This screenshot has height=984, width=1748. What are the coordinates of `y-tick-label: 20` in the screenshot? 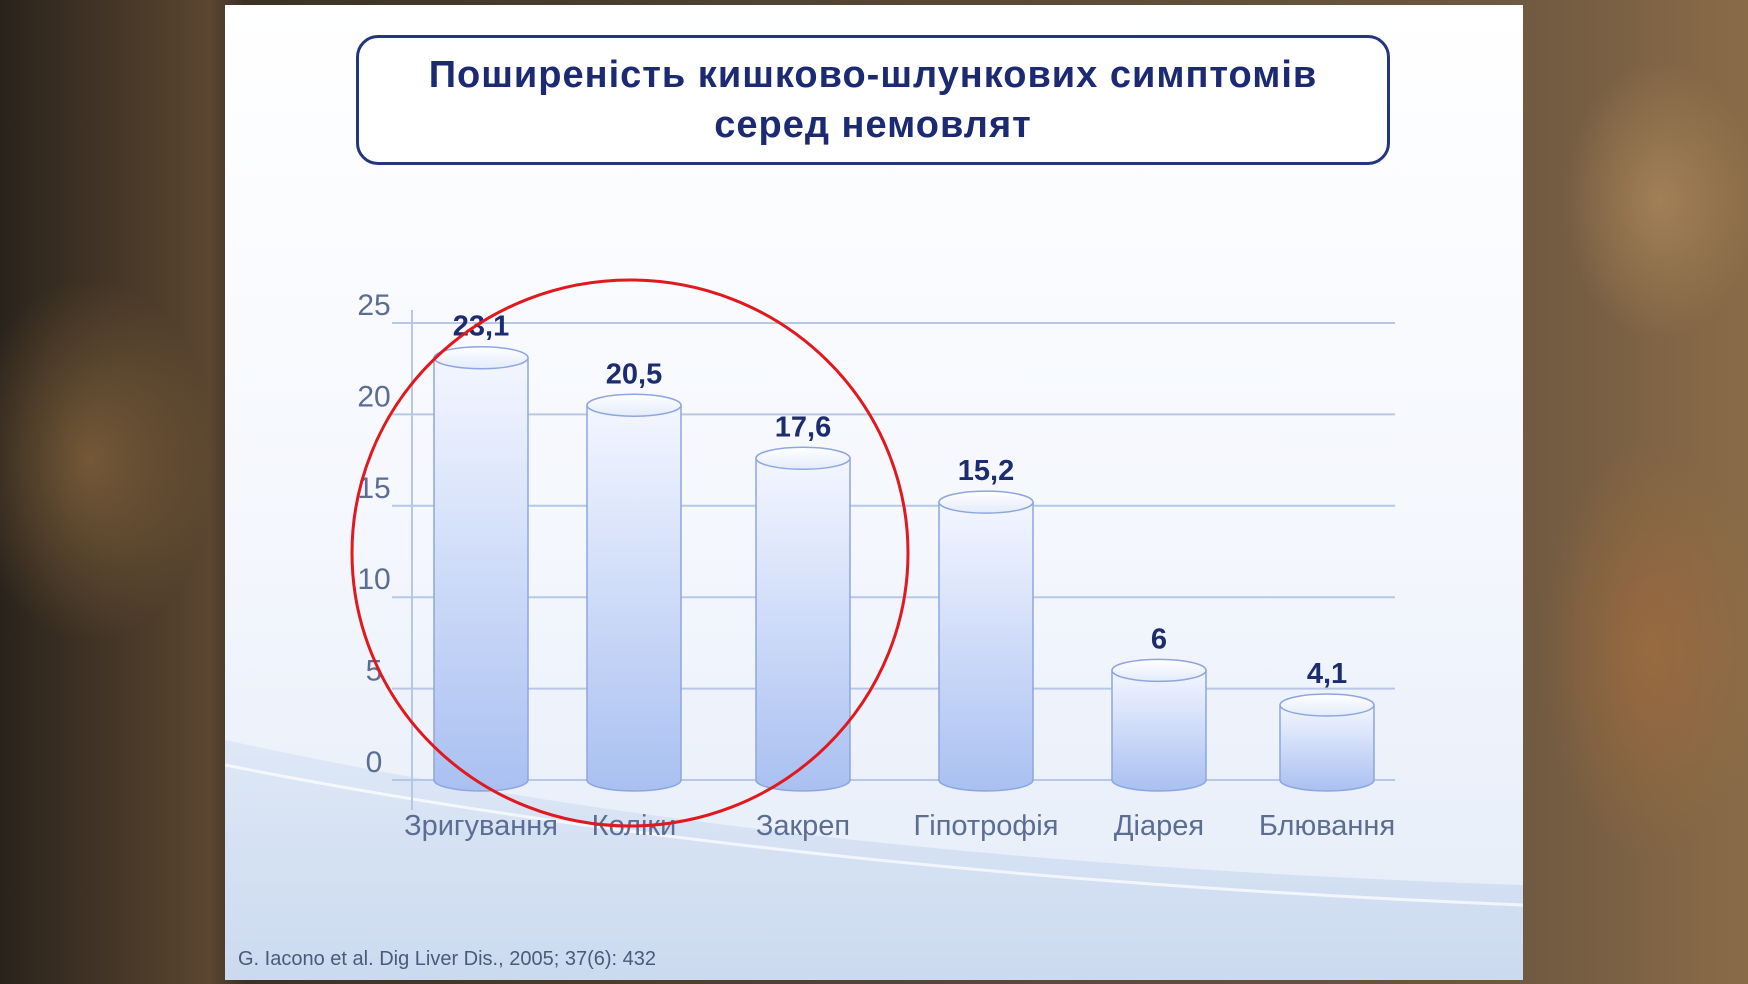 It's located at (373, 396).